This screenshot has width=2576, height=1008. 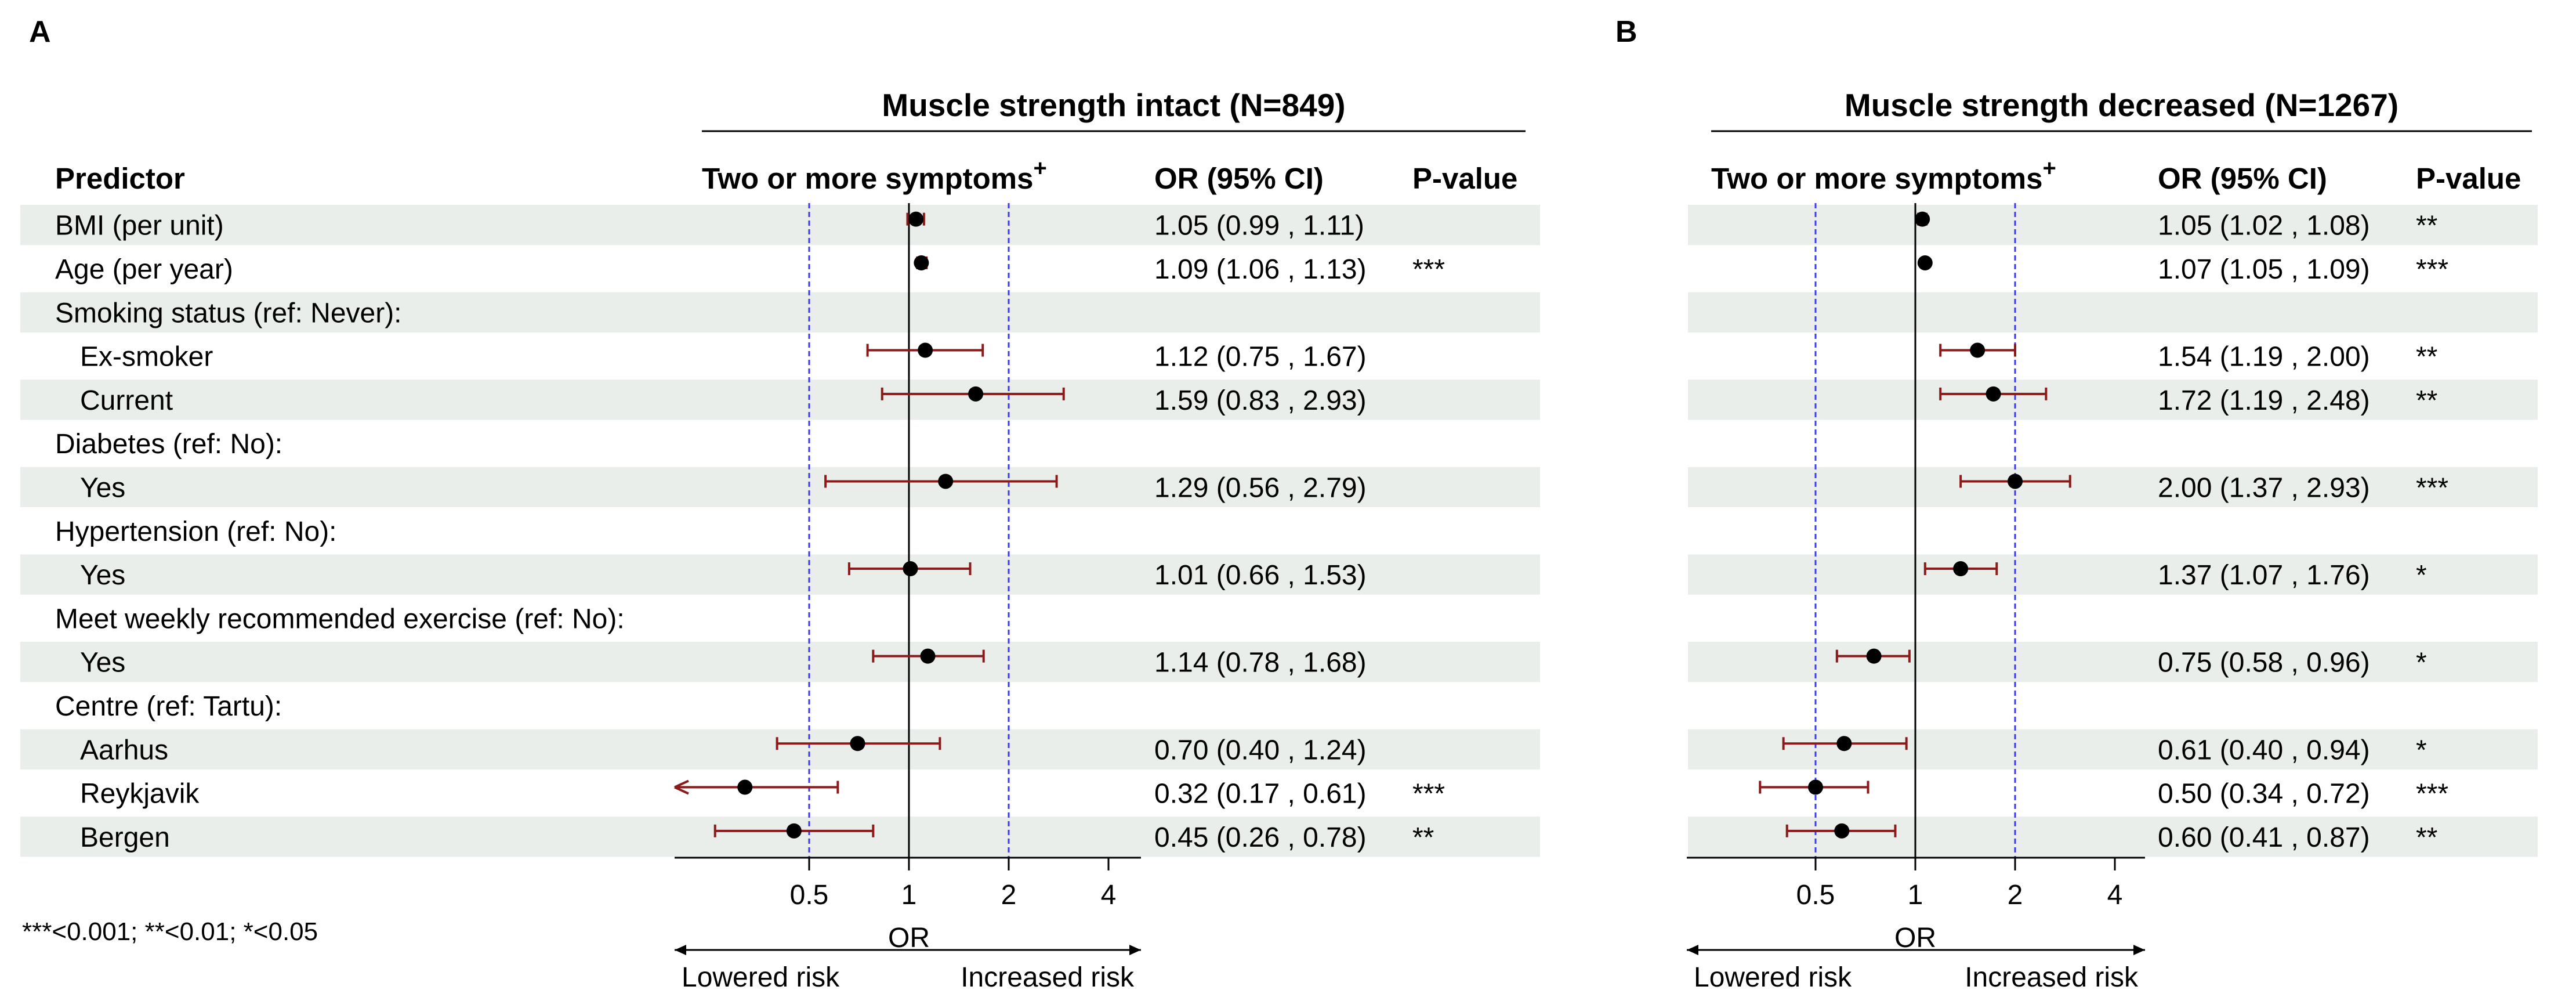 What do you see at coordinates (2264, 400) in the screenshot?
I see `or-ci-value: 1.72 (1.19 , 2.48)` at bounding box center [2264, 400].